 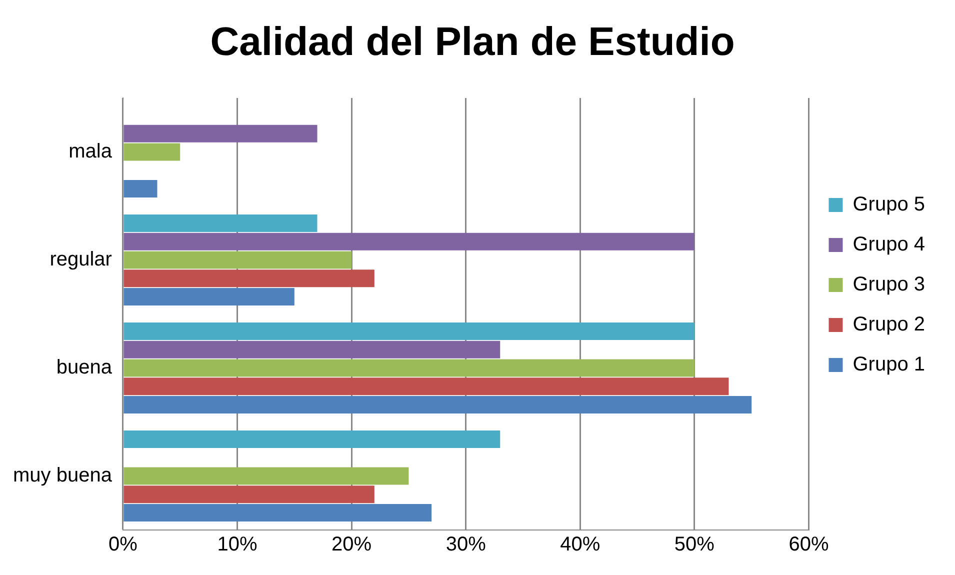 I want to click on x-tick-label: 30%, so click(x=466, y=545).